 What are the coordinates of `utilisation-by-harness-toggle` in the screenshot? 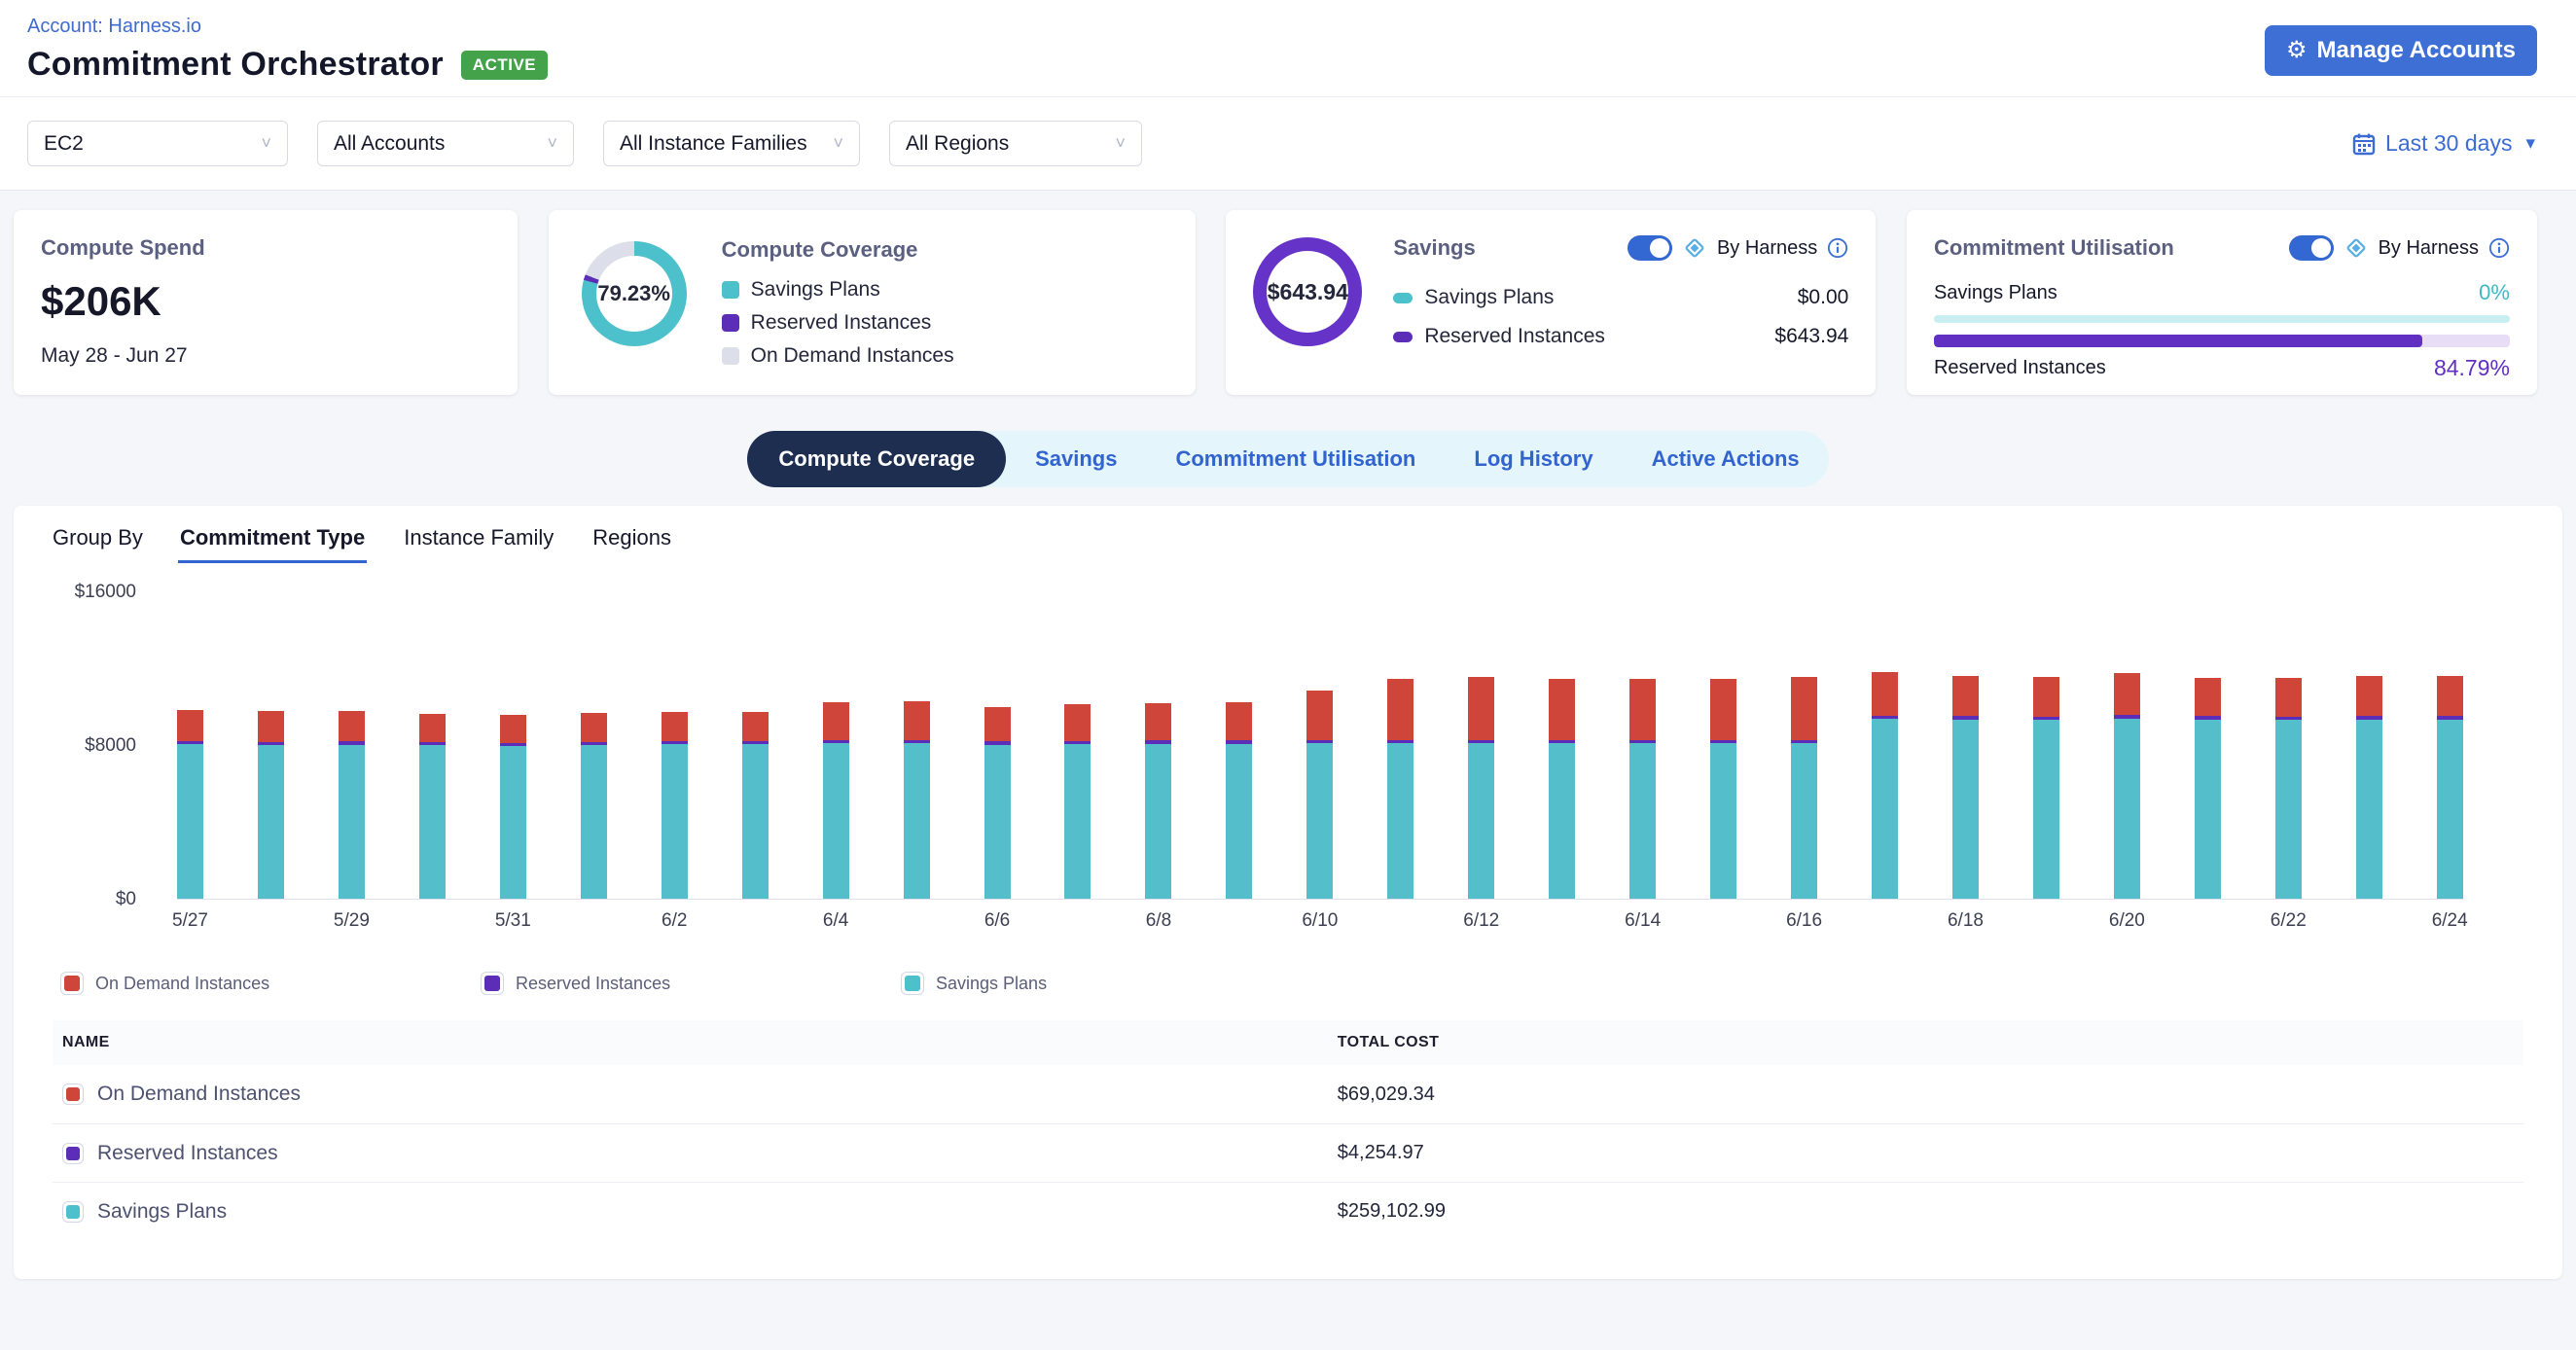 It's located at (2311, 248).